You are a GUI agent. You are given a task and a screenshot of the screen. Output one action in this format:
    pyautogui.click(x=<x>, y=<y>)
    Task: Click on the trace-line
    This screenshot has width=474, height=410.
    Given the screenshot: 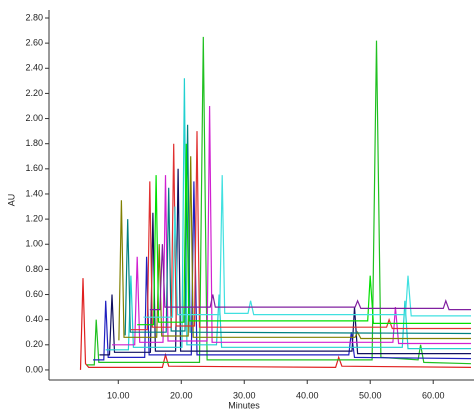 What is the action you would take?
    pyautogui.click(x=310, y=277)
    